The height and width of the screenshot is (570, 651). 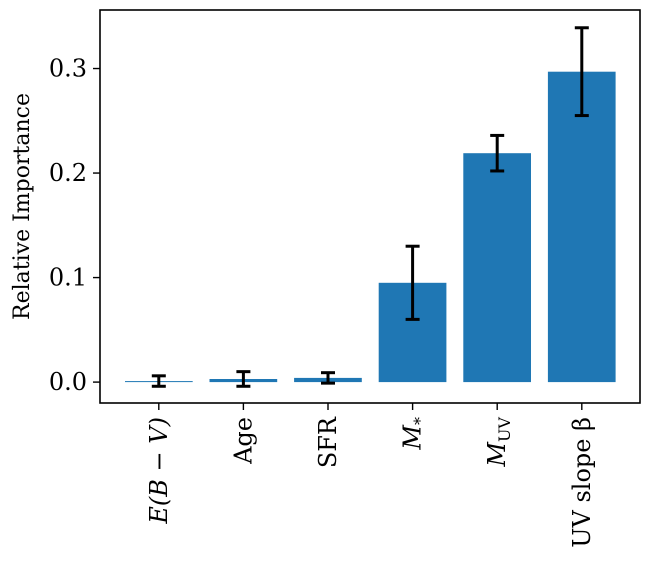 What do you see at coordinates (243, 441) in the screenshot?
I see `x-tick-label: Age` at bounding box center [243, 441].